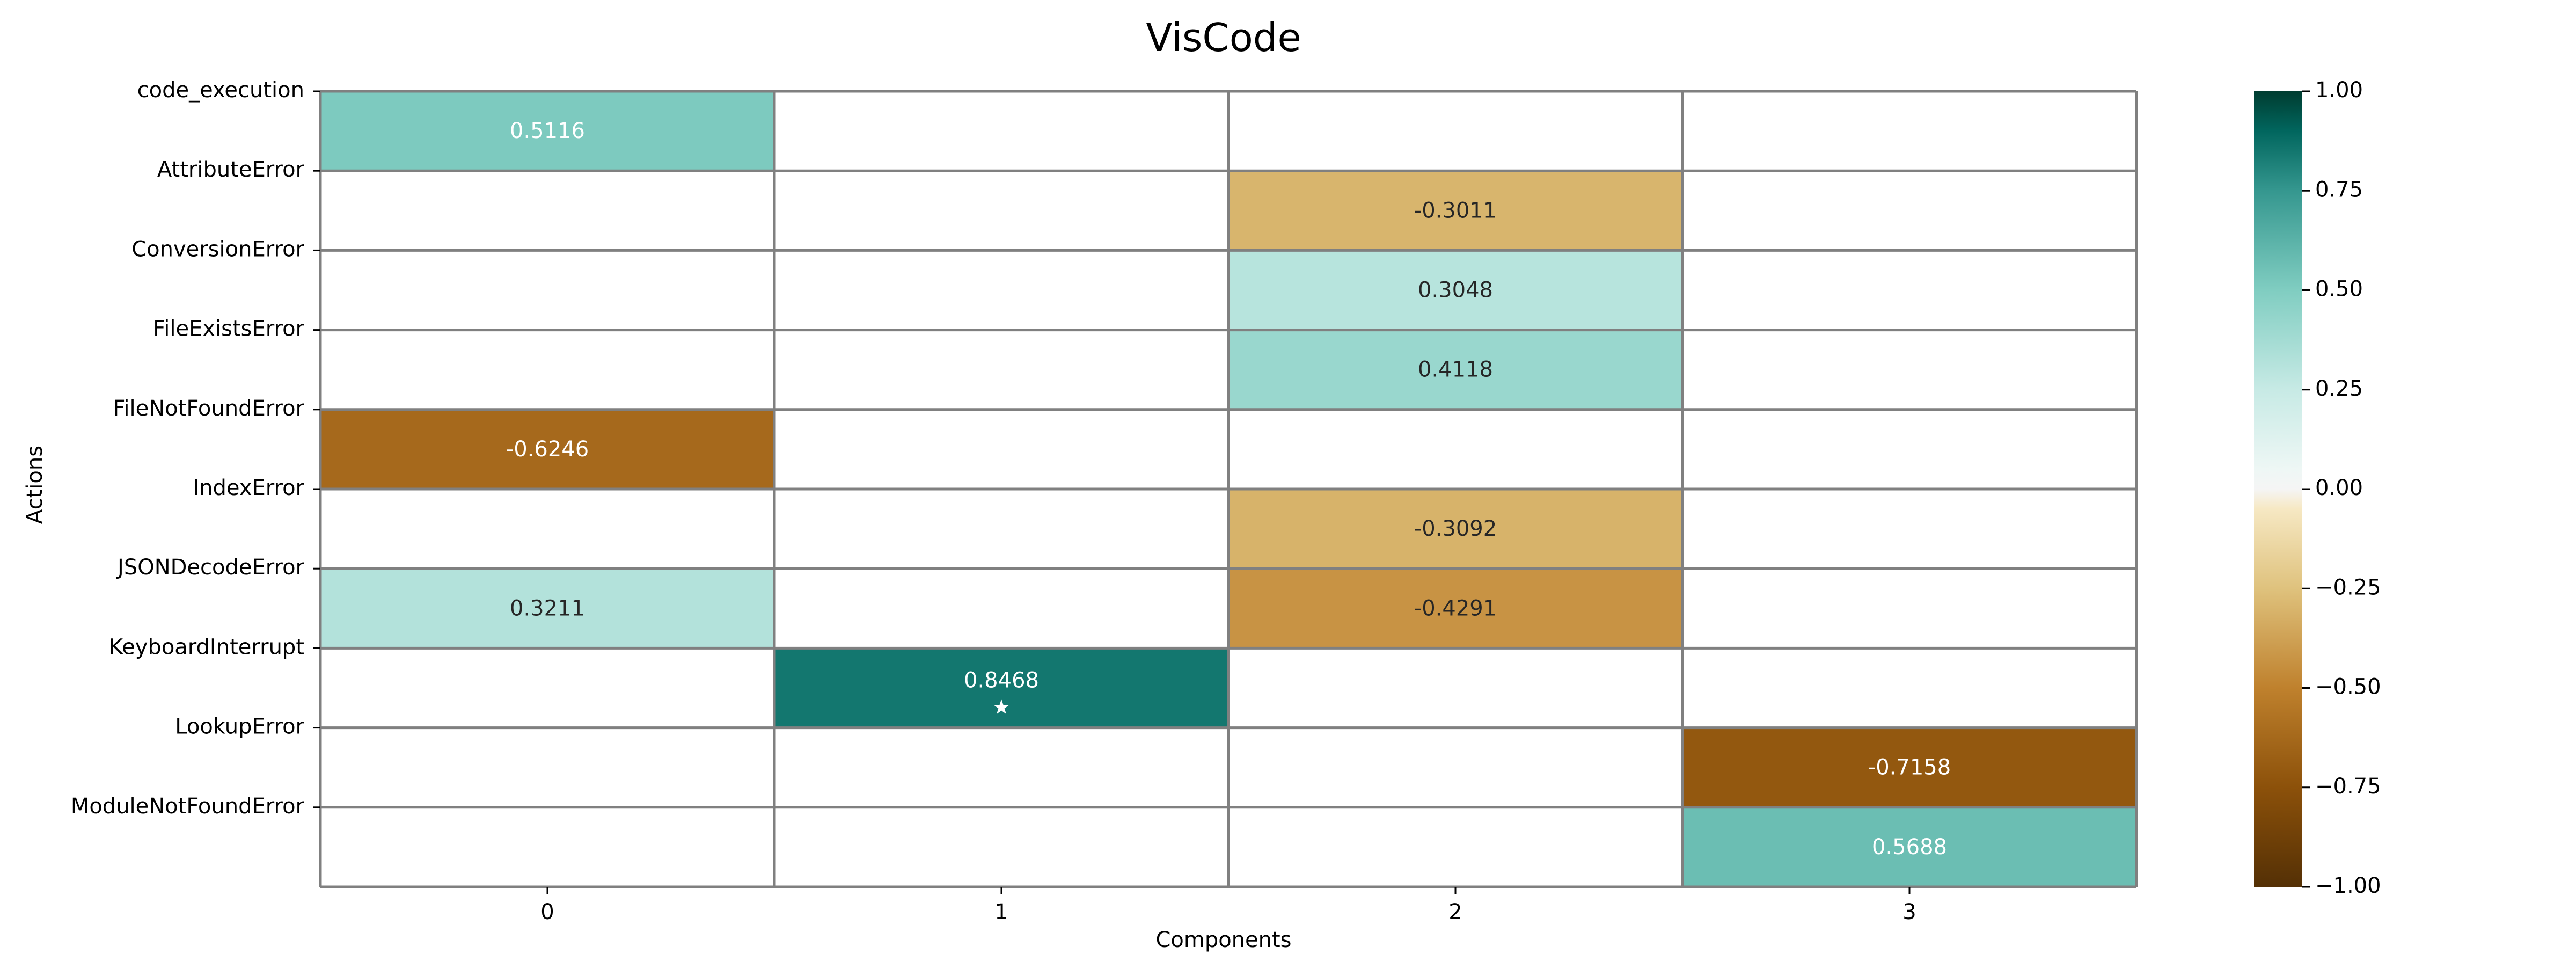 The height and width of the screenshot is (969, 2576). What do you see at coordinates (2348, 885) in the screenshot?
I see `colorbar-tick-label: −1.00` at bounding box center [2348, 885].